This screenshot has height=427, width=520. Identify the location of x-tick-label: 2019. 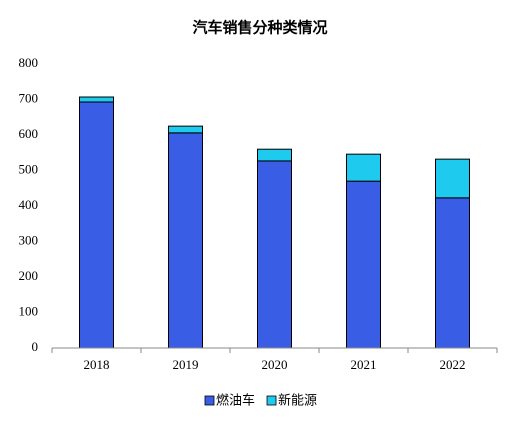
(186, 364).